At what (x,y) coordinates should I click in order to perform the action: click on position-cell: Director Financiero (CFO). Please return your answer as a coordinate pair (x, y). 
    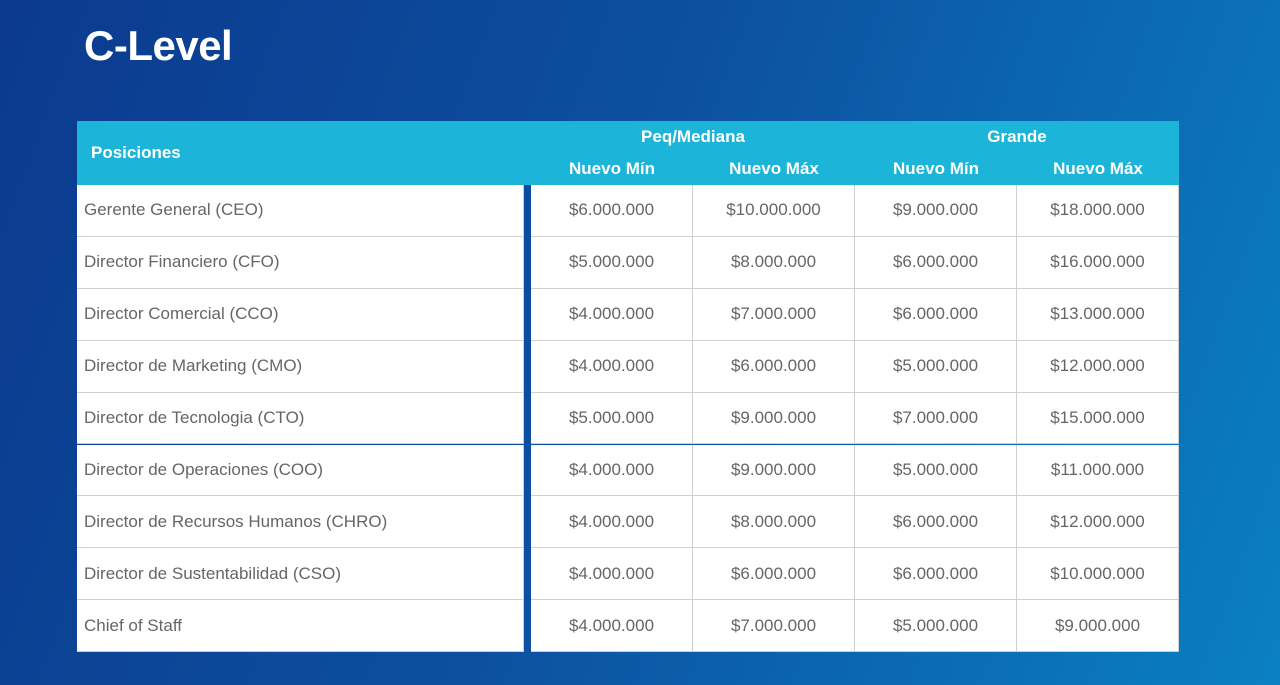
    Looking at the image, I should click on (300, 262).